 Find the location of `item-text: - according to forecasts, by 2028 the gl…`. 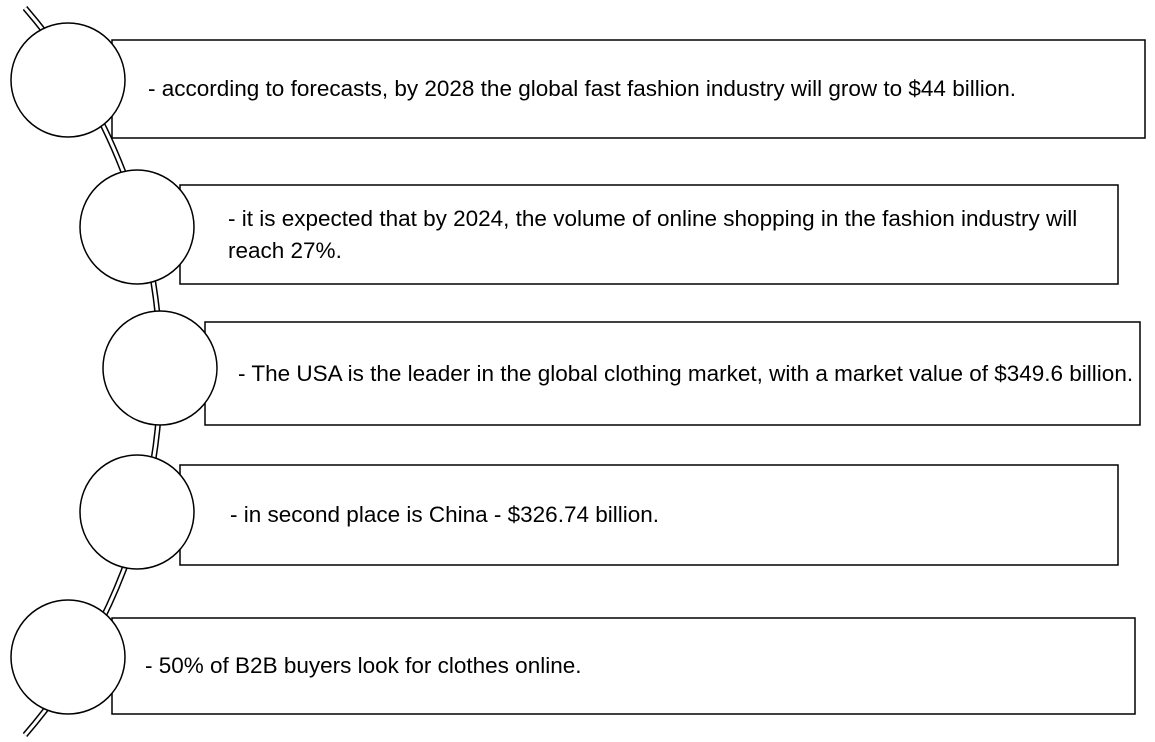

item-text: - according to forecasts, by 2028 the gl… is located at coordinates (582, 88).